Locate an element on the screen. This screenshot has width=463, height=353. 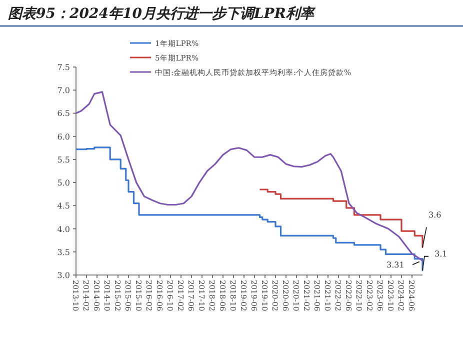
y-tick-label: 4.5 is located at coordinates (63, 206).